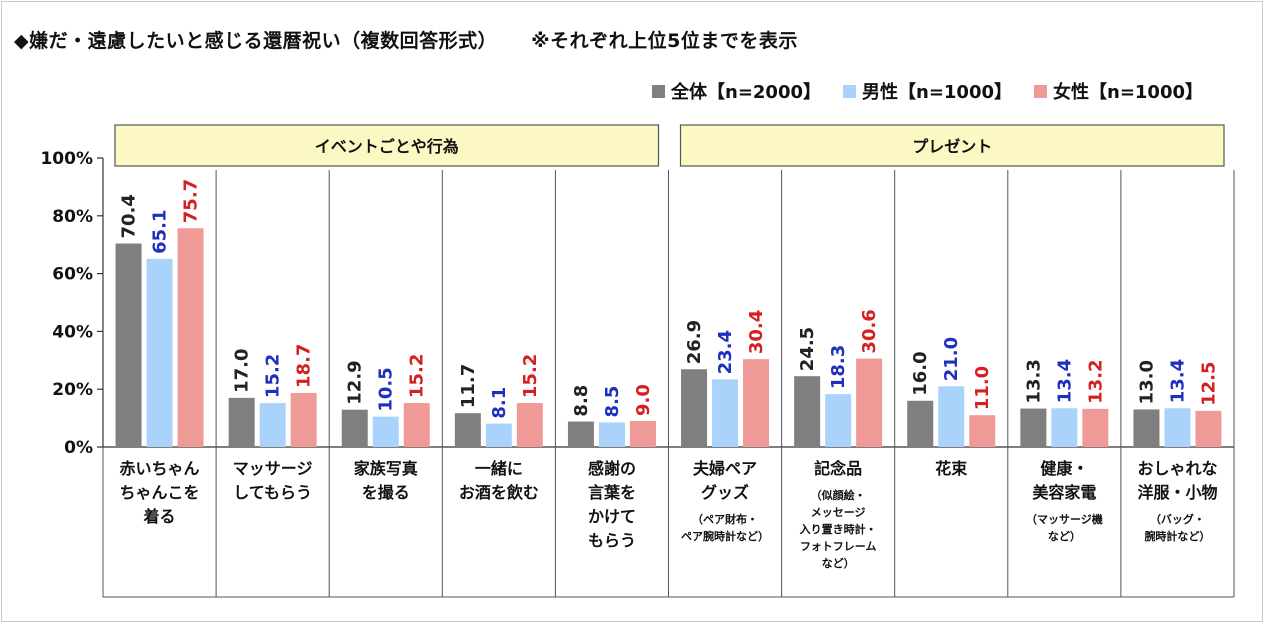 This screenshot has width=1266, height=625. I want to click on legend-swatch-male, so click(849, 91).